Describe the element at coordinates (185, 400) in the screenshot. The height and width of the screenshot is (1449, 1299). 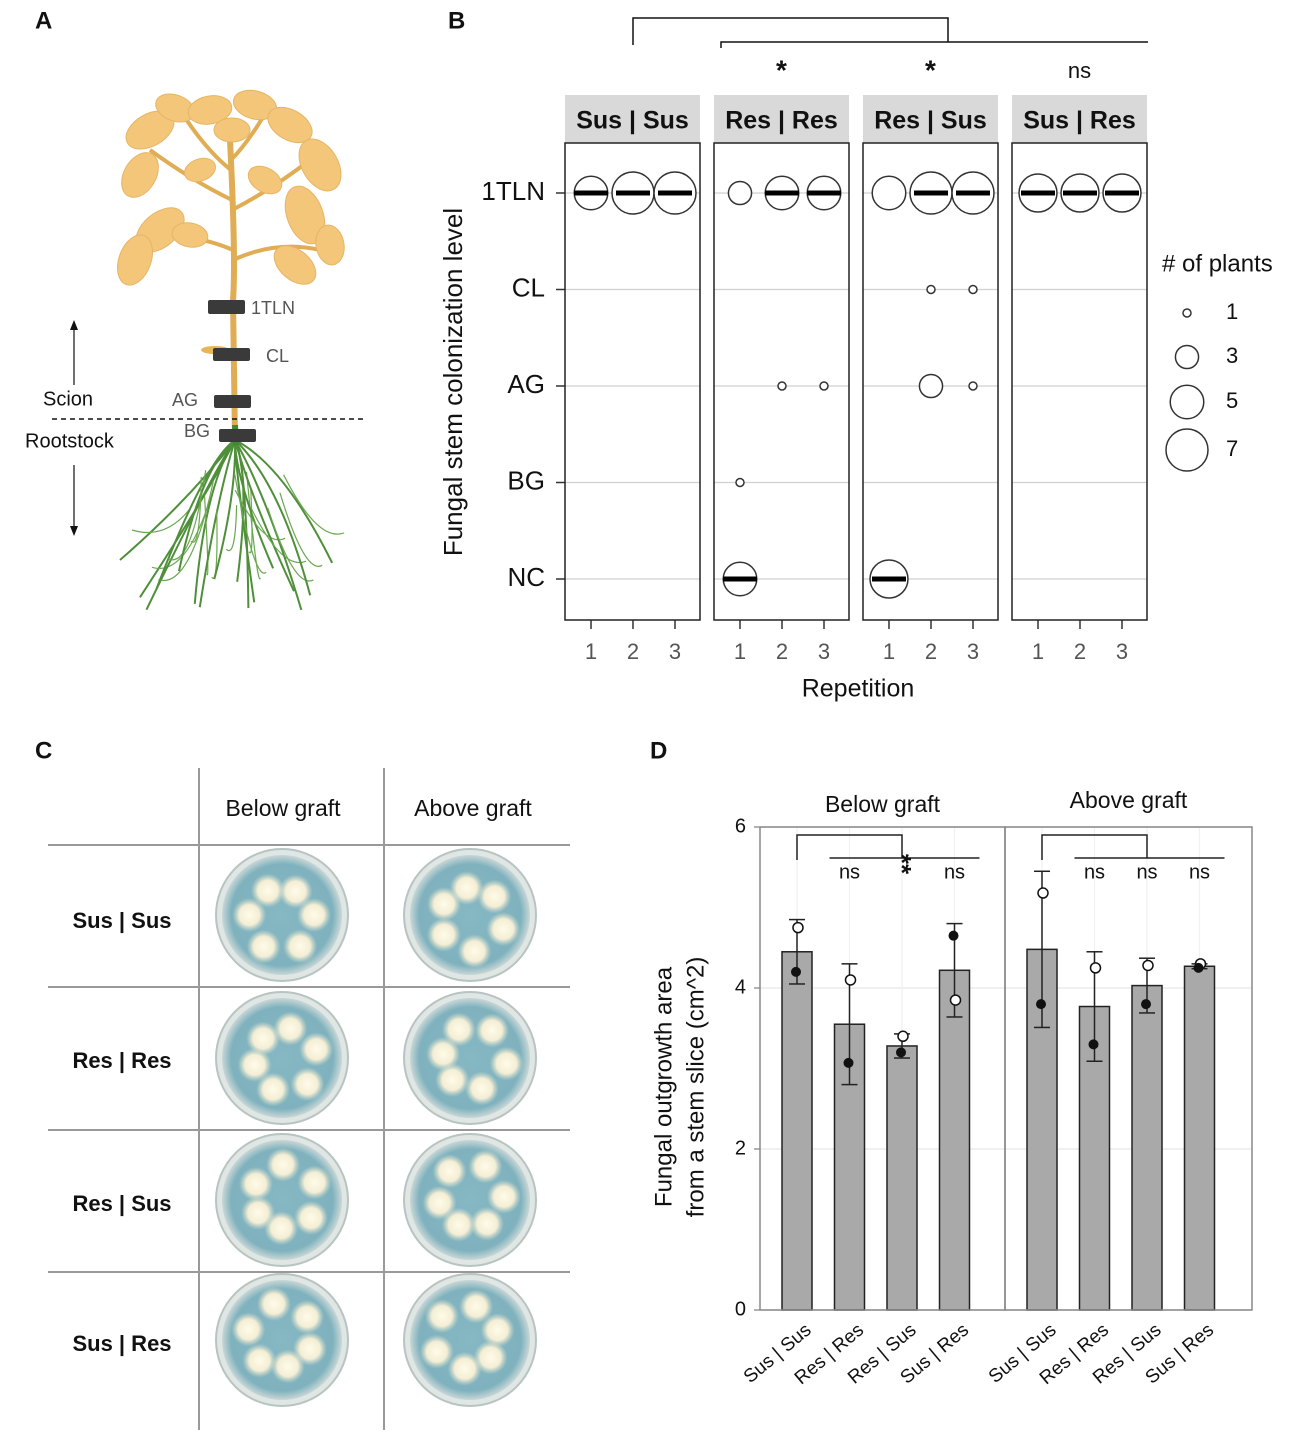
I see `marker-label: AG` at that location.